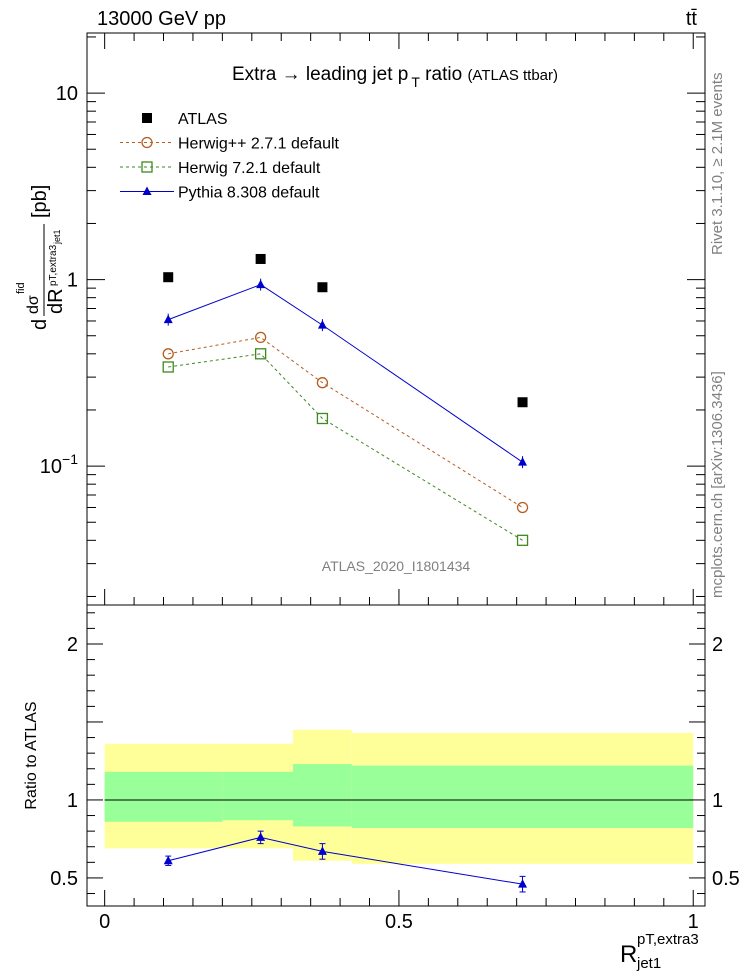 This screenshot has height=972, width=746. What do you see at coordinates (396, 566) in the screenshot?
I see `analysis-watermark: ATLAS_2020_I1801434` at bounding box center [396, 566].